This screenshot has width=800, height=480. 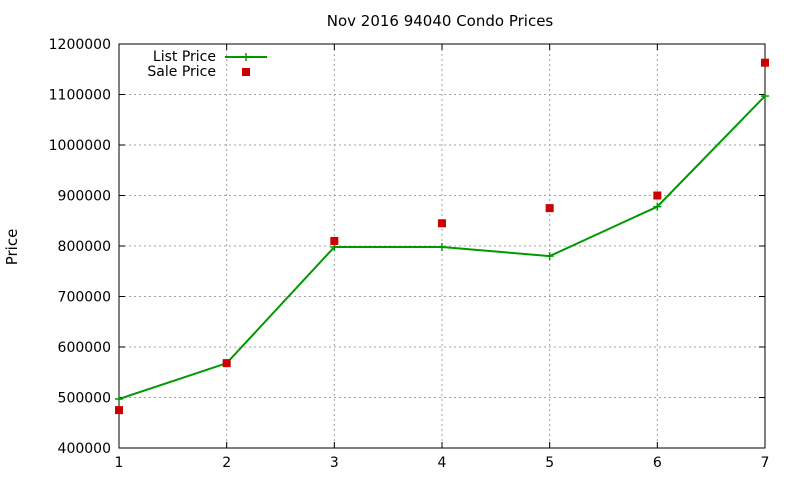 I want to click on y-tick-label: 900000, so click(x=84, y=197).